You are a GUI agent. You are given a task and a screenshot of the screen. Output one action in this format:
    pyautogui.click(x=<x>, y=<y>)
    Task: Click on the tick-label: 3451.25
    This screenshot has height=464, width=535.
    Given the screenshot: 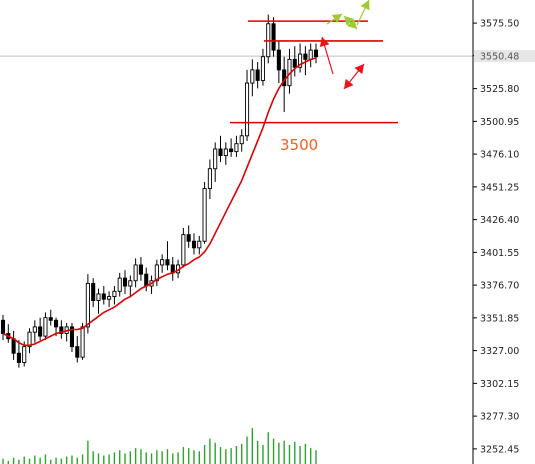 What is the action you would take?
    pyautogui.click(x=499, y=187)
    